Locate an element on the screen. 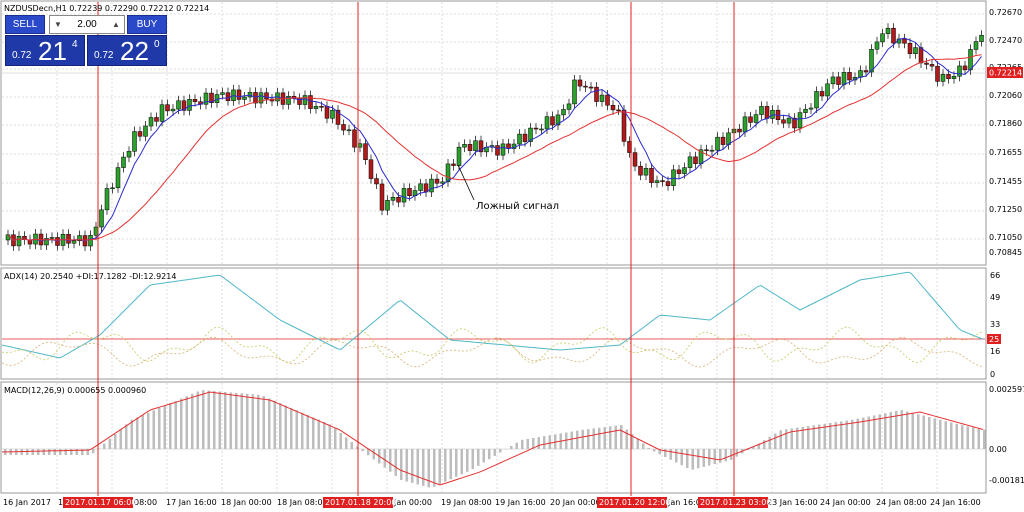  adx-level-label: 25 is located at coordinates (994, 339).